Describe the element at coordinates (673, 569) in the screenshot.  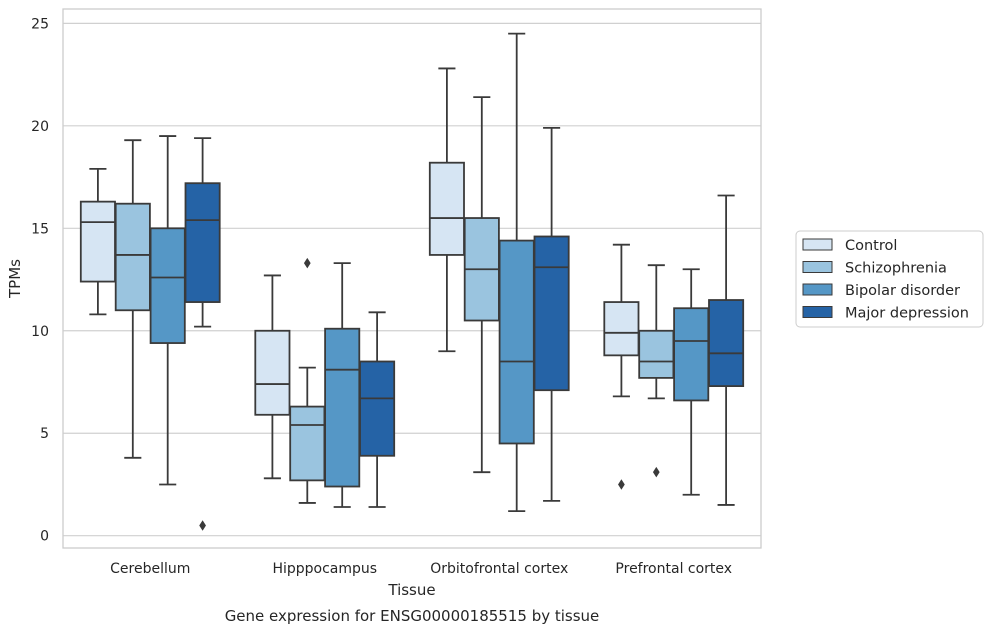
I see `x-tick-label: Prefrontal cortex` at that location.